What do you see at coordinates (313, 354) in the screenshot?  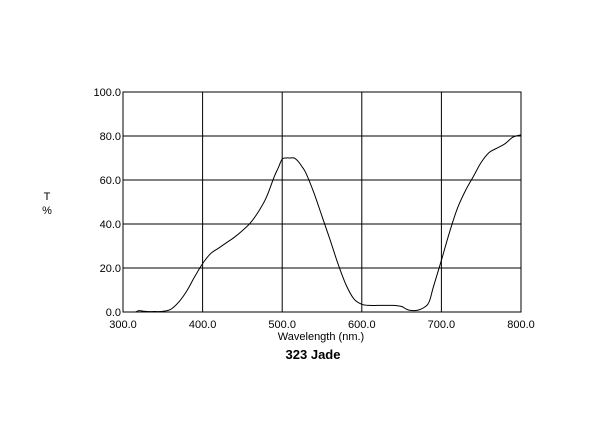 I see `chart-title: 323 Jade` at bounding box center [313, 354].